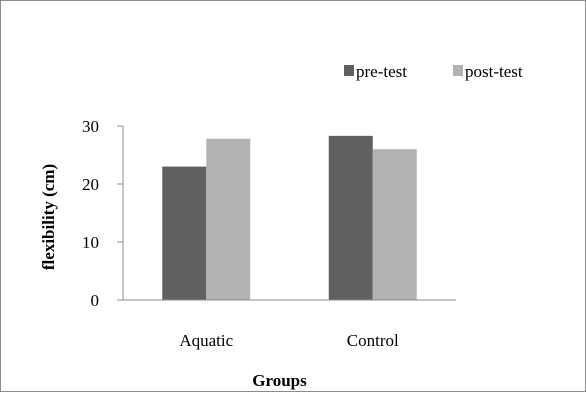 This screenshot has height=393, width=586. What do you see at coordinates (184, 233) in the screenshot?
I see `bar-pre-test-aquatic` at bounding box center [184, 233].